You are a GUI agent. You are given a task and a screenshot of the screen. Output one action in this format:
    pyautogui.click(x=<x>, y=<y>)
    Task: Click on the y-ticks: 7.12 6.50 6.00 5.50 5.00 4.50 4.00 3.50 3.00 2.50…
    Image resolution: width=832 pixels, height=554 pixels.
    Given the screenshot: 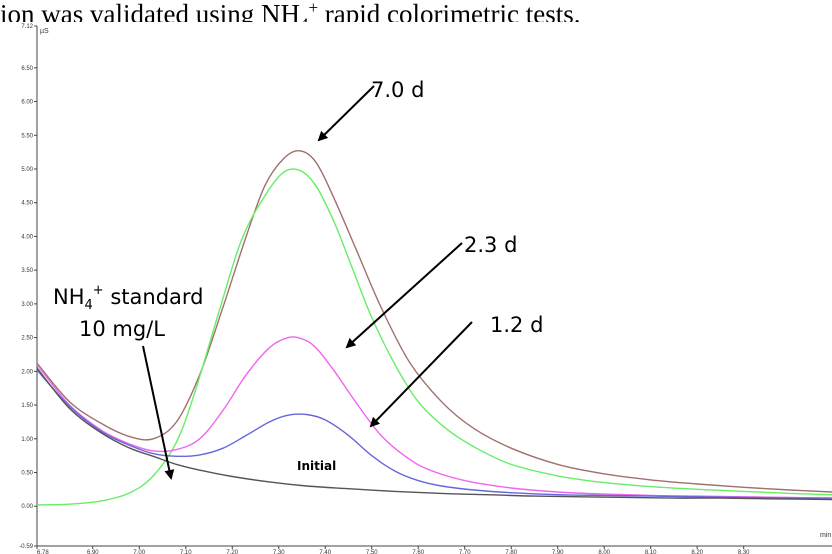 What is the action you would take?
    pyautogui.click(x=28, y=287)
    